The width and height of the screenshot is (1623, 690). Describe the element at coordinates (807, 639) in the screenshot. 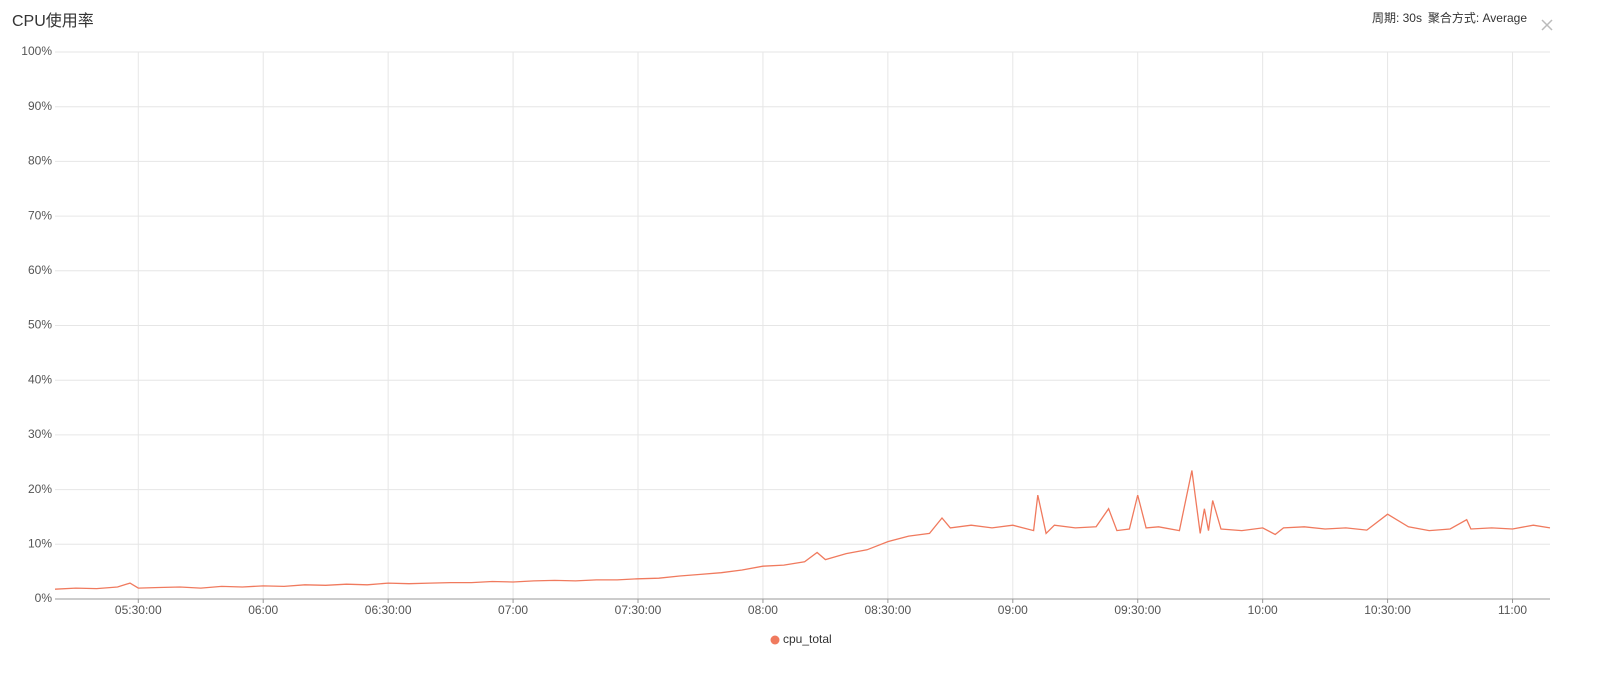

I see `legend-label: cpu_total` at that location.